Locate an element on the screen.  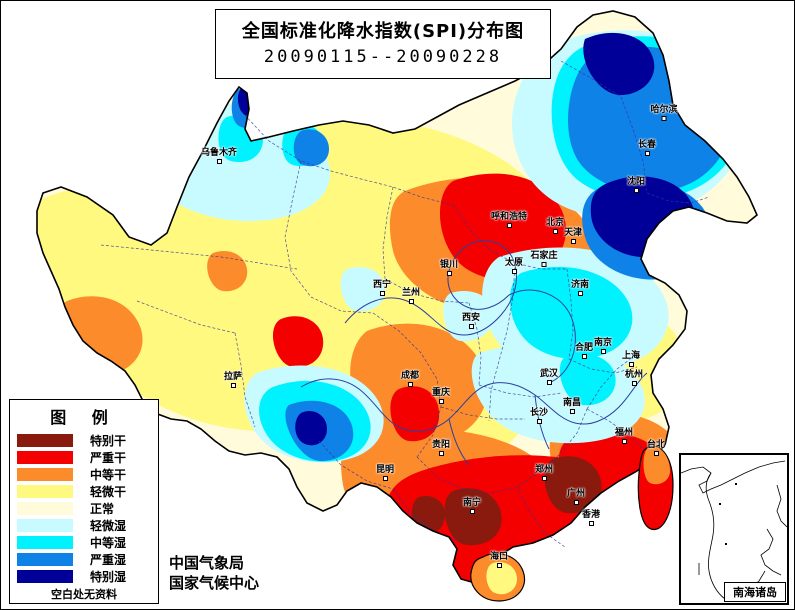
city-name: 太原 is located at coordinates (514, 263).